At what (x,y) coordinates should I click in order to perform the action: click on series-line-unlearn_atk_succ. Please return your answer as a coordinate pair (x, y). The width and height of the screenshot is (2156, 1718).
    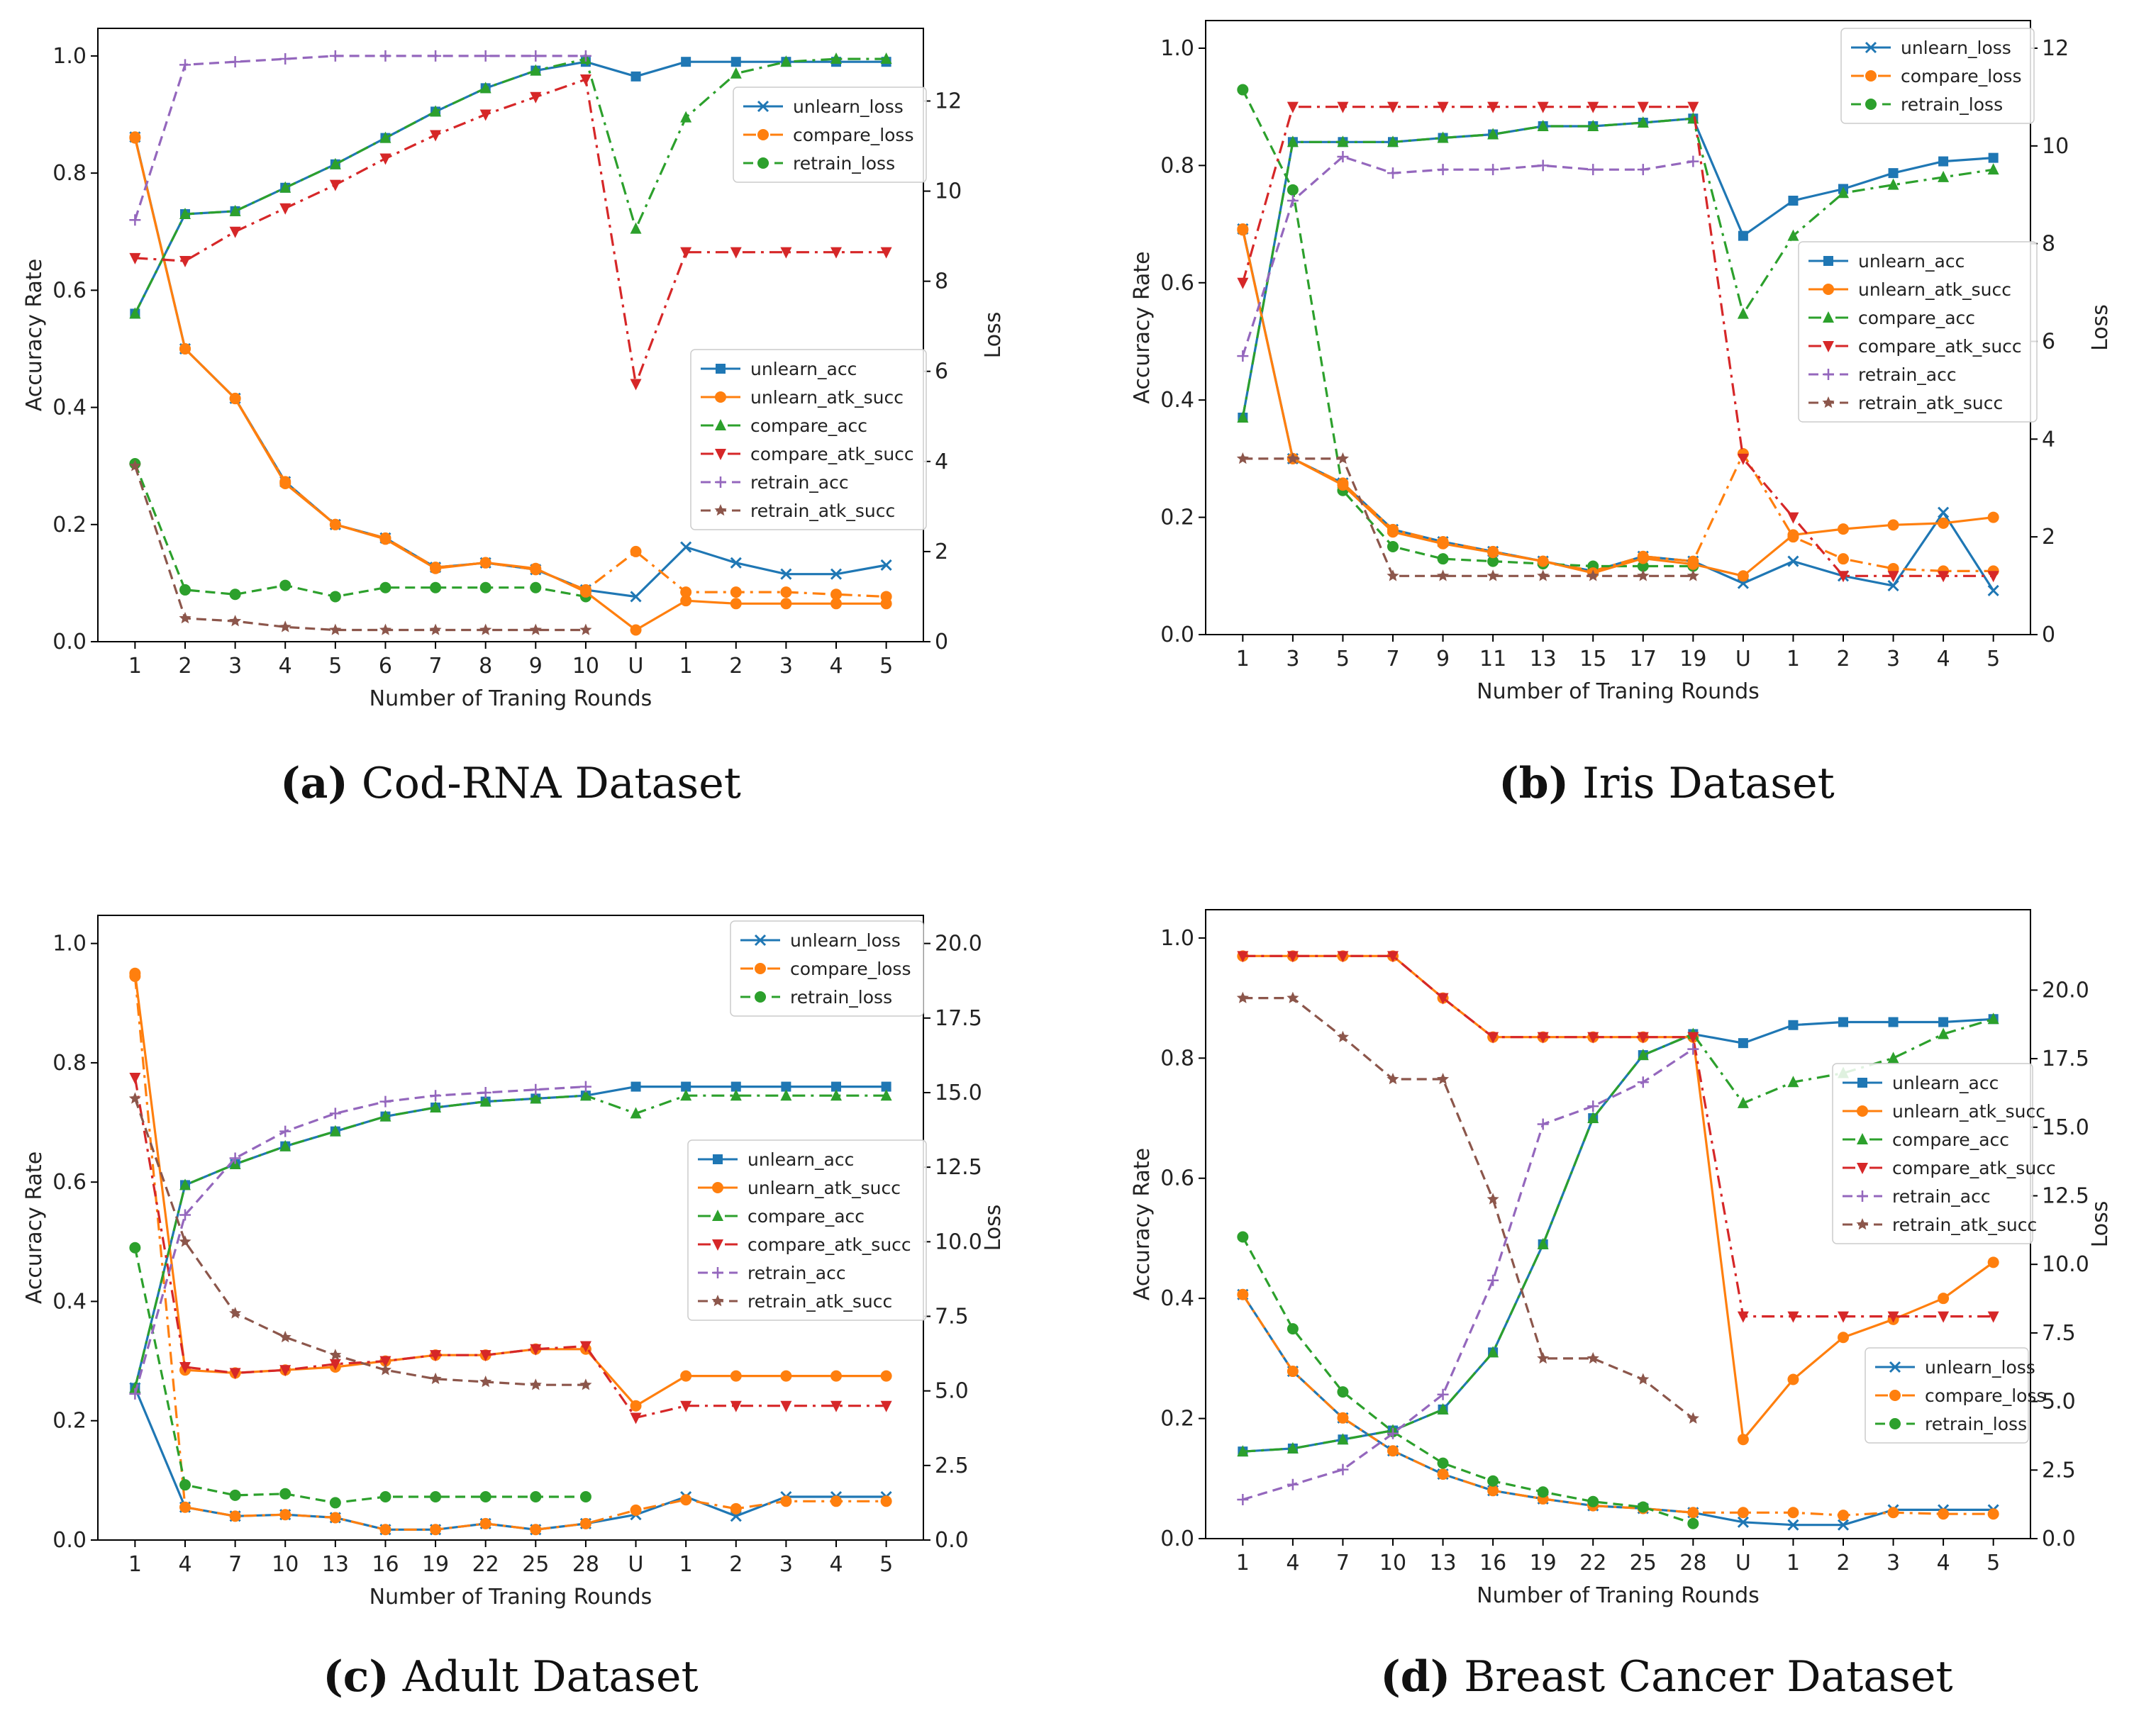
    Looking at the image, I should click on (1617, 403).